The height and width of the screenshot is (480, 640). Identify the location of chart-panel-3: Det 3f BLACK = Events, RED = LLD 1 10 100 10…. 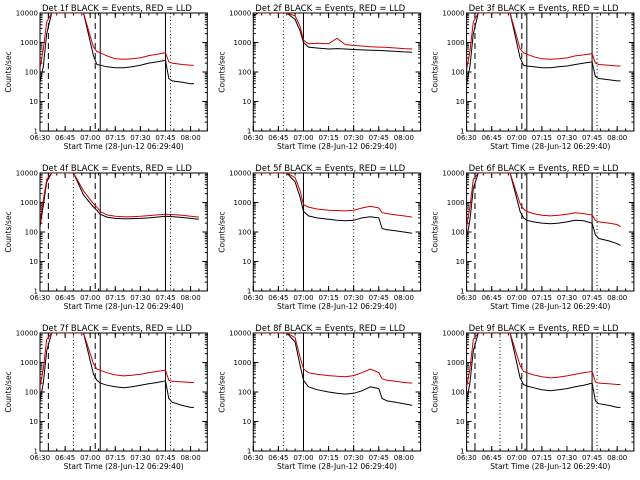
(533, 77).